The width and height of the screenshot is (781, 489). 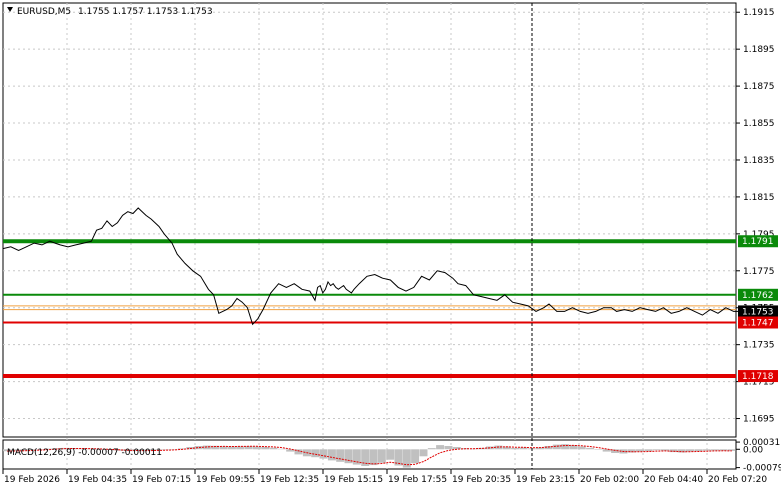 What do you see at coordinates (759, 235) in the screenshot?
I see `y-tick-label: 1.1795` at bounding box center [759, 235].